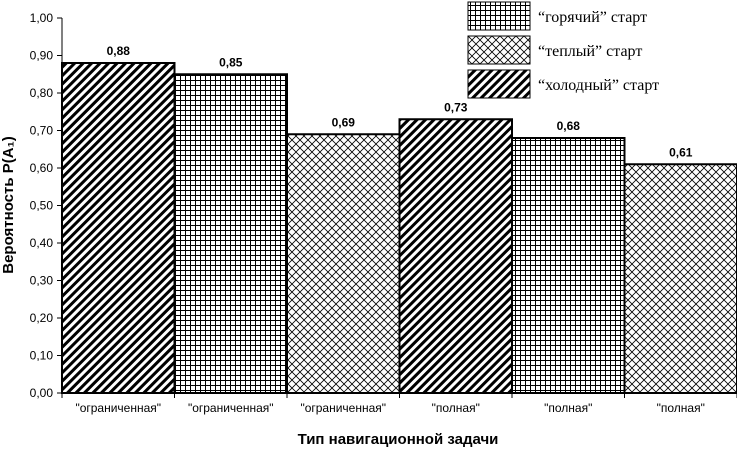  Describe the element at coordinates (8, 205) in the screenshot. I see `y-axis-title: Вероятность P(A₁)` at that location.